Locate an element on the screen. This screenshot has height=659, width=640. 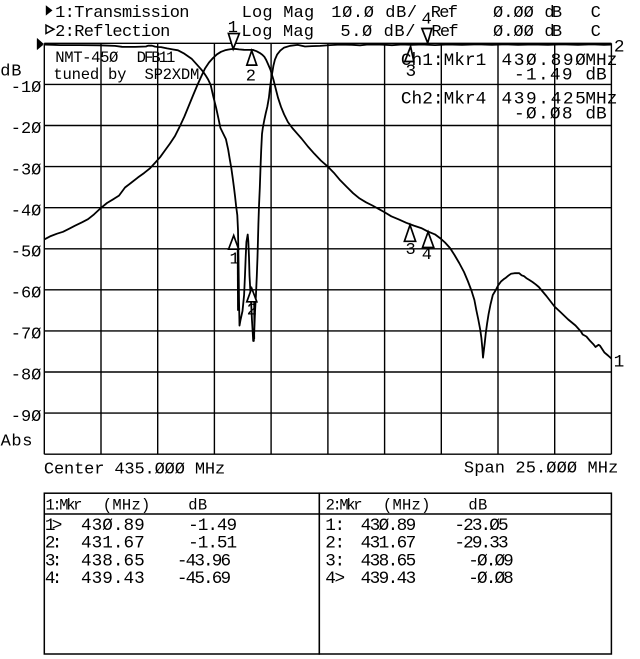
svg-text: 1:Transmission is located at coordinates (122, 13).